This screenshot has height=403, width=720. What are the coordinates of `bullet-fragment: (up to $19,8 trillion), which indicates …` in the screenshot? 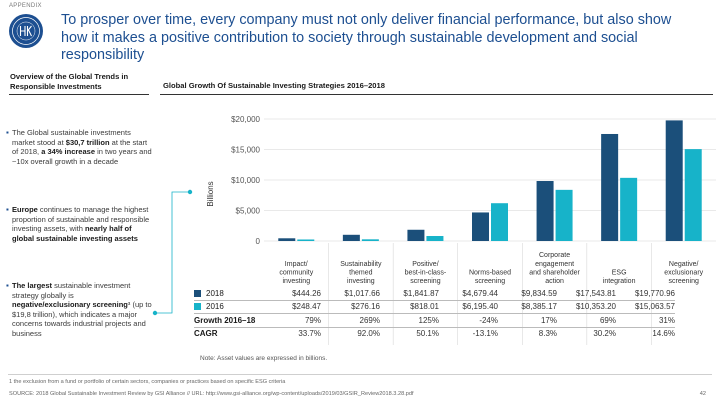 It's located at (82, 319).